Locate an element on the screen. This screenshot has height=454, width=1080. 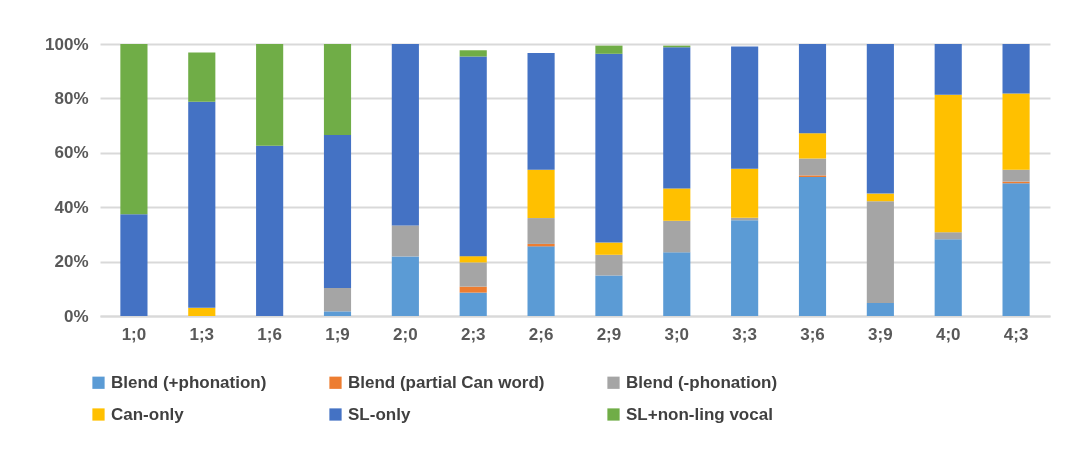
x-tick-label: 4;3 is located at coordinates (1016, 334).